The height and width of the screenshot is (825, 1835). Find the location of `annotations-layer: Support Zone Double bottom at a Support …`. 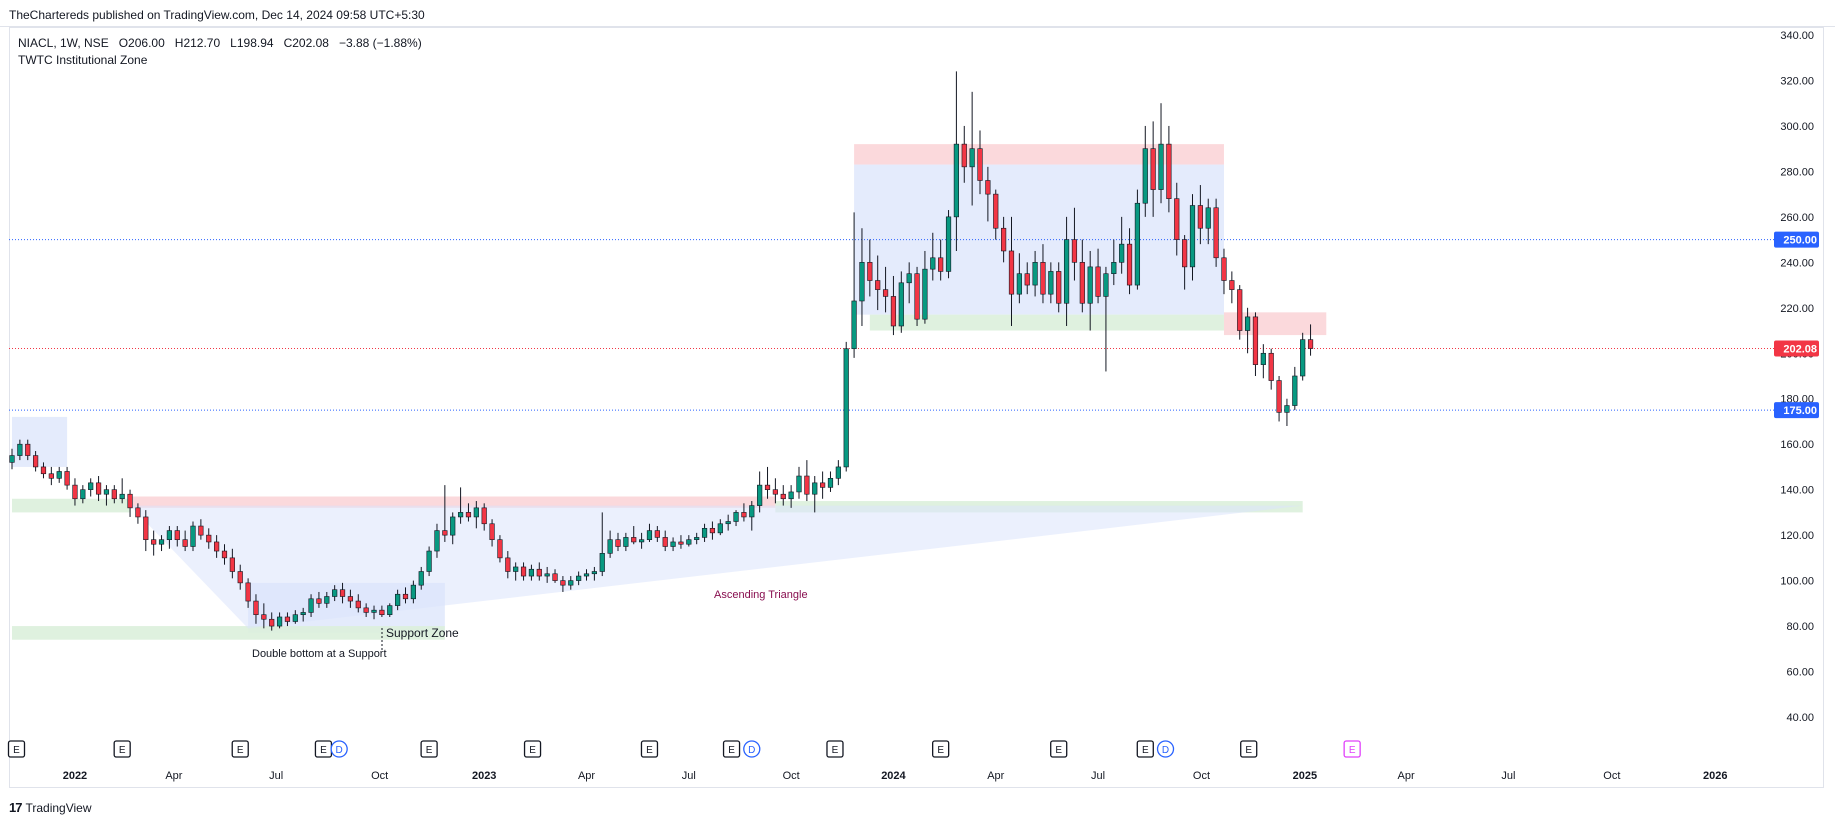

annotations-layer: Support Zone Double bottom at a Support … is located at coordinates (530, 624).